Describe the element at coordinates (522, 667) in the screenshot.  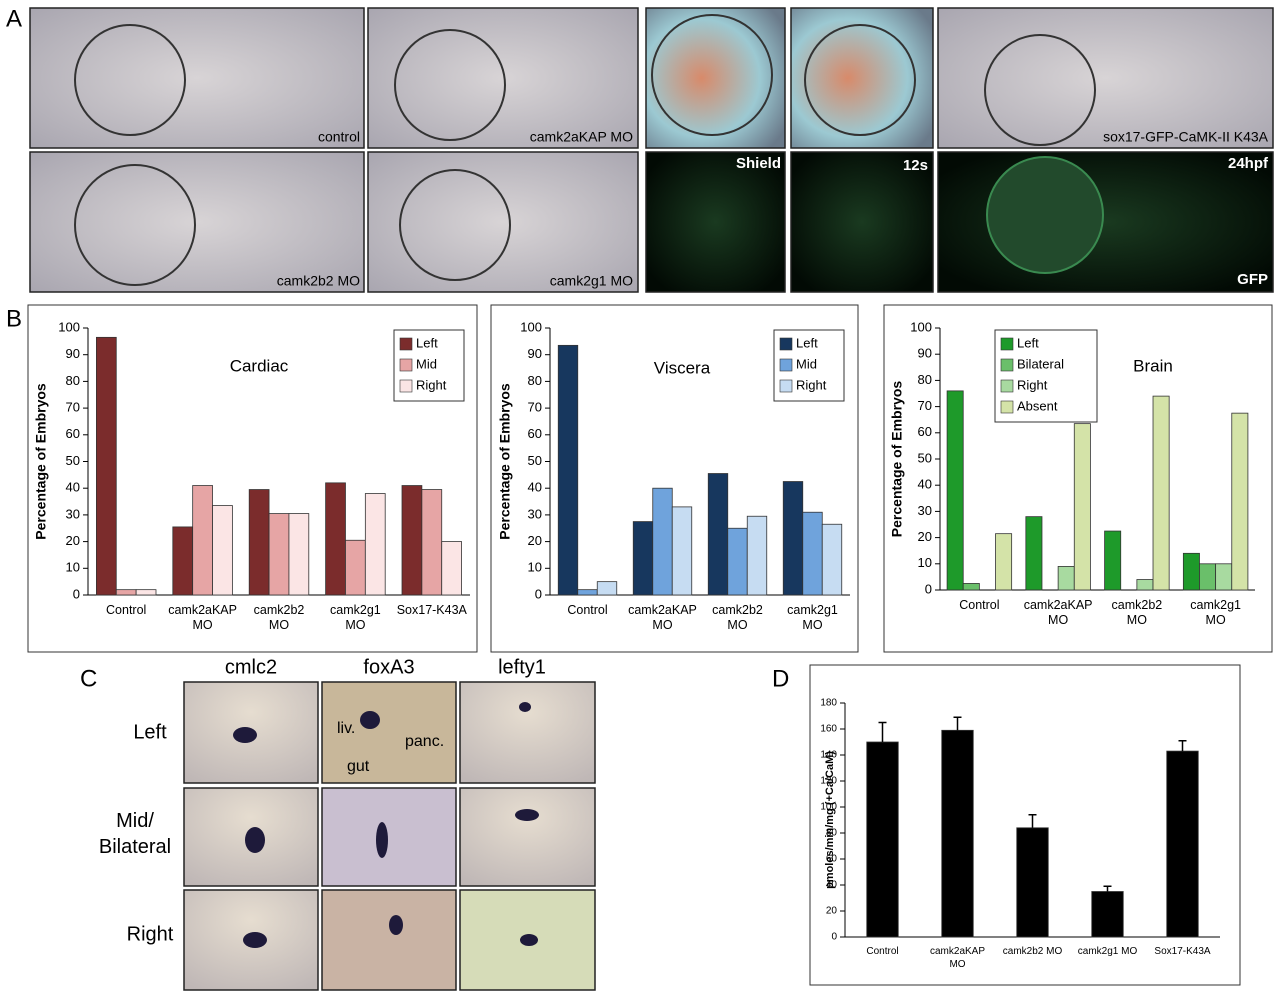
I see `column-label: lefty1` at that location.